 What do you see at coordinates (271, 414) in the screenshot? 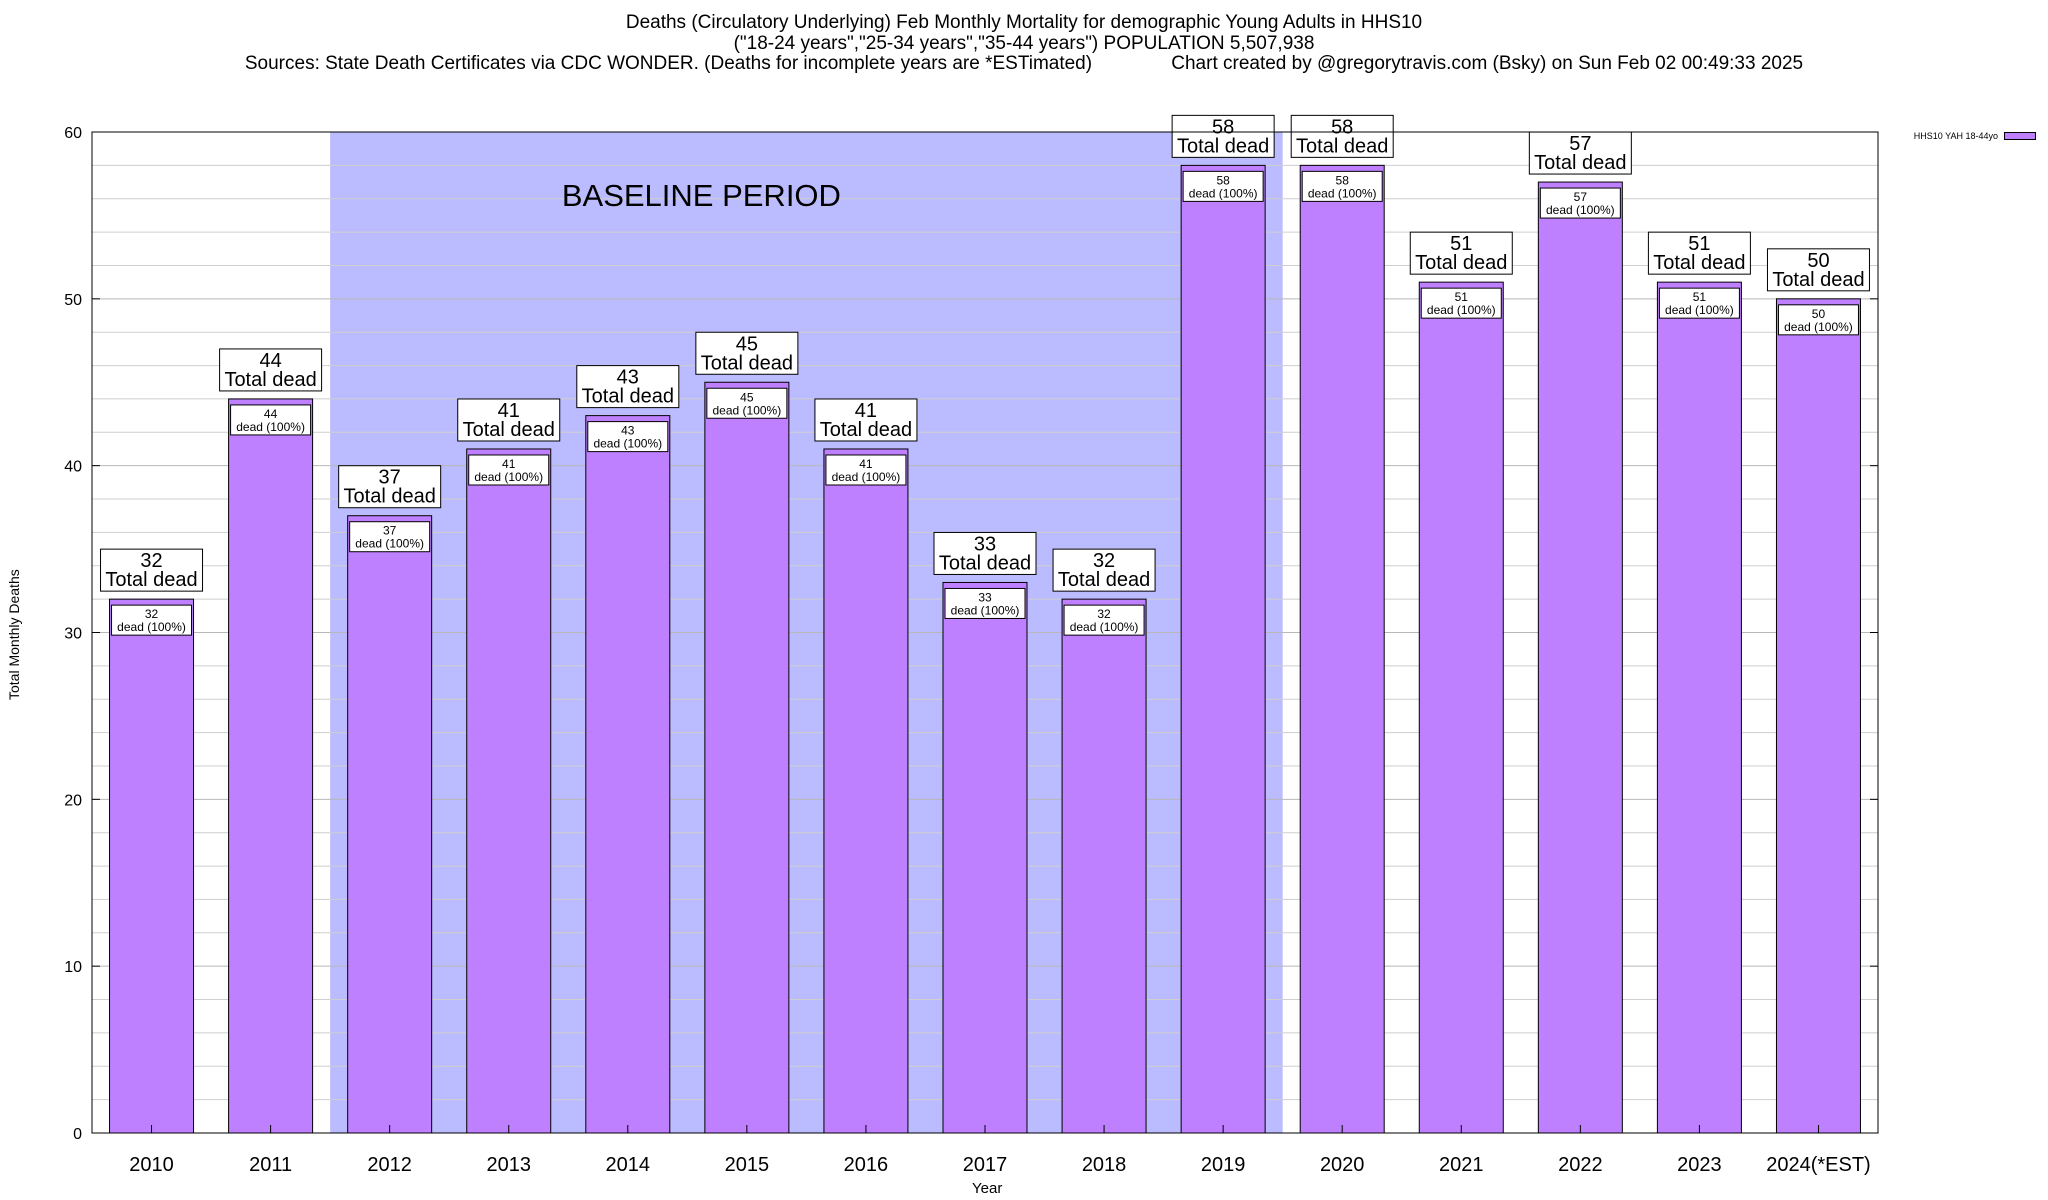
I see `bar-inner-value-label: 44` at bounding box center [271, 414].